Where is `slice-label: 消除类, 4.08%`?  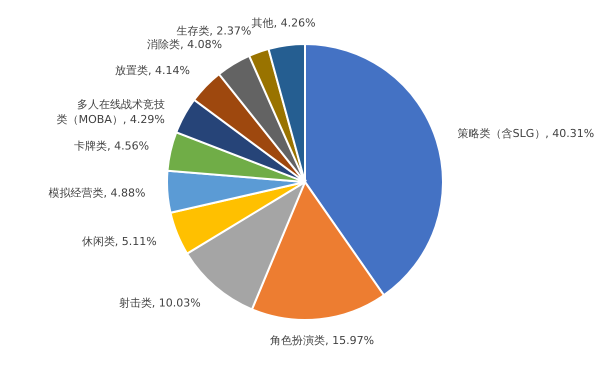
slice-label: 消除类, 4.08% is located at coordinates (184, 45).